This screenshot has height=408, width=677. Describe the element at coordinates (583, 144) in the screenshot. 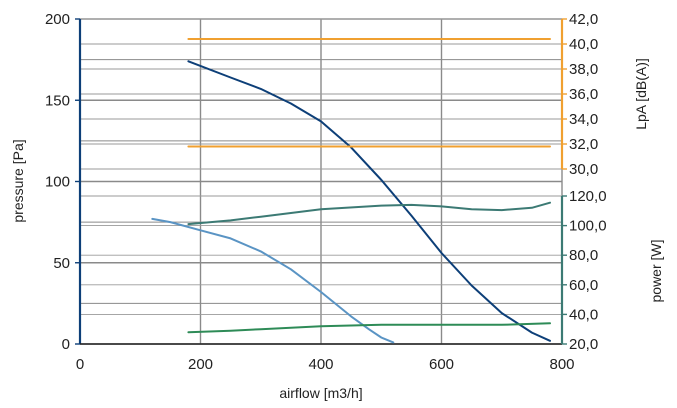

I see `sound-tick-label: 32,0` at that location.